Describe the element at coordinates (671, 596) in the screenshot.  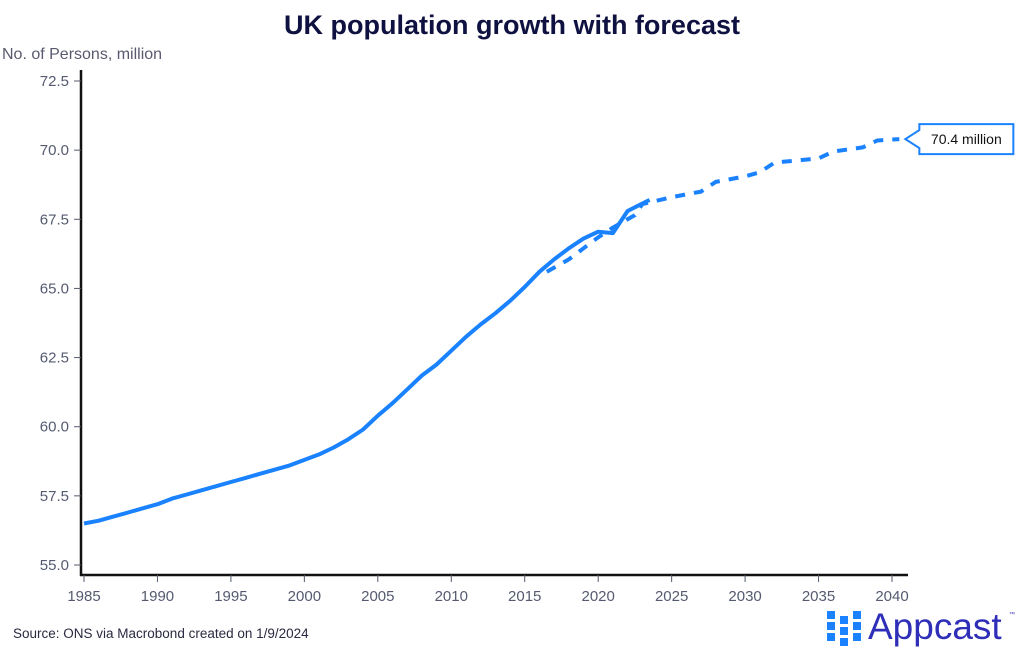
I see `x-tick-label: 2025` at that location.